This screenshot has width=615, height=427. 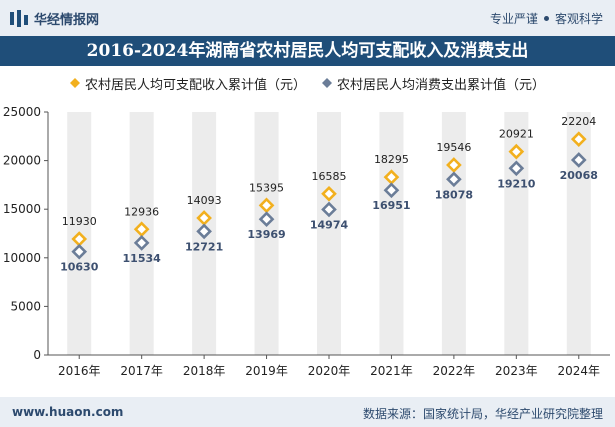 I want to click on slogan-left: 专业严谨, so click(x=513, y=19).